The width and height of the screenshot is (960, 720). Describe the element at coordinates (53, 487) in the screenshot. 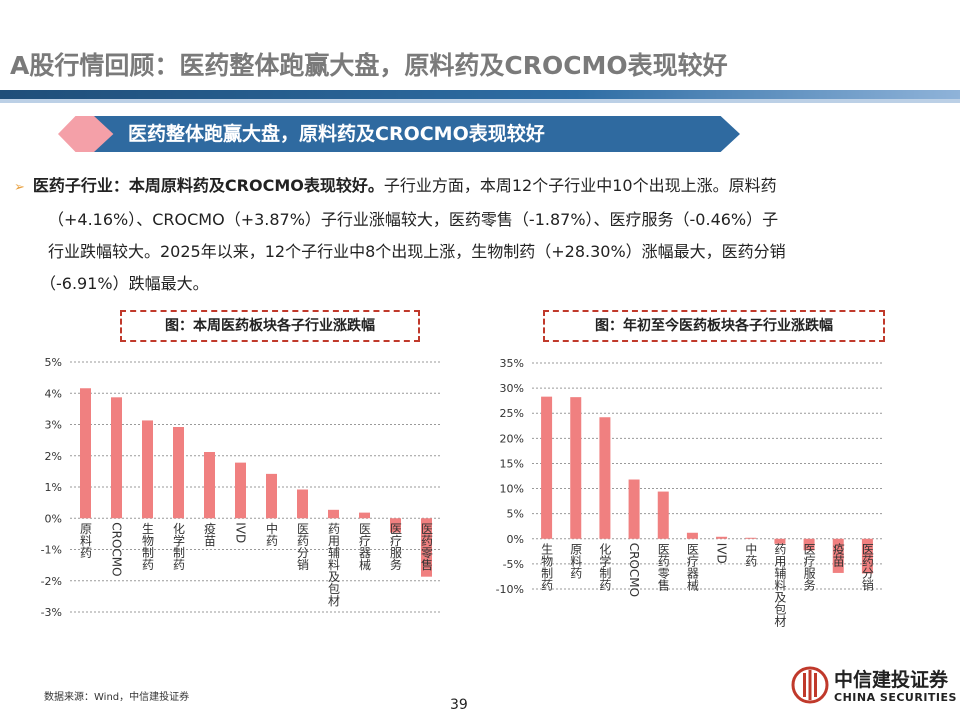

I see `y-tick-label: 1%` at that location.